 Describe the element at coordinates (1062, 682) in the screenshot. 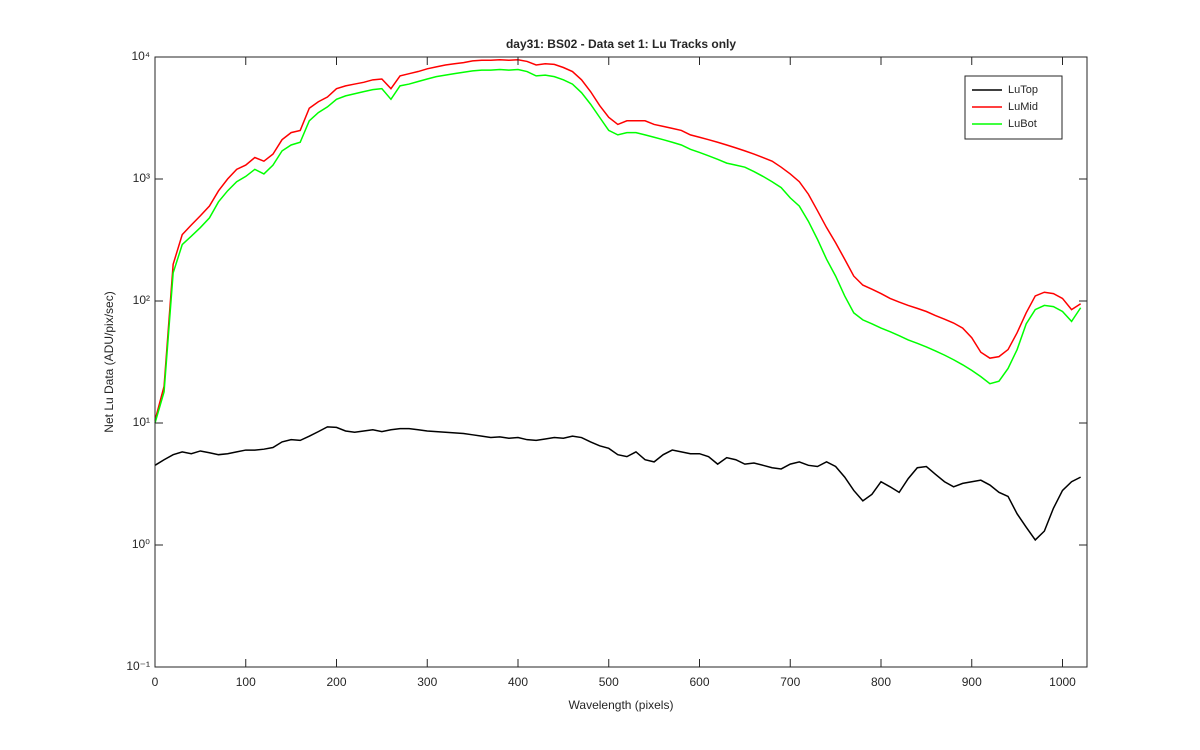

I see `x-tick-label: 1000` at that location.